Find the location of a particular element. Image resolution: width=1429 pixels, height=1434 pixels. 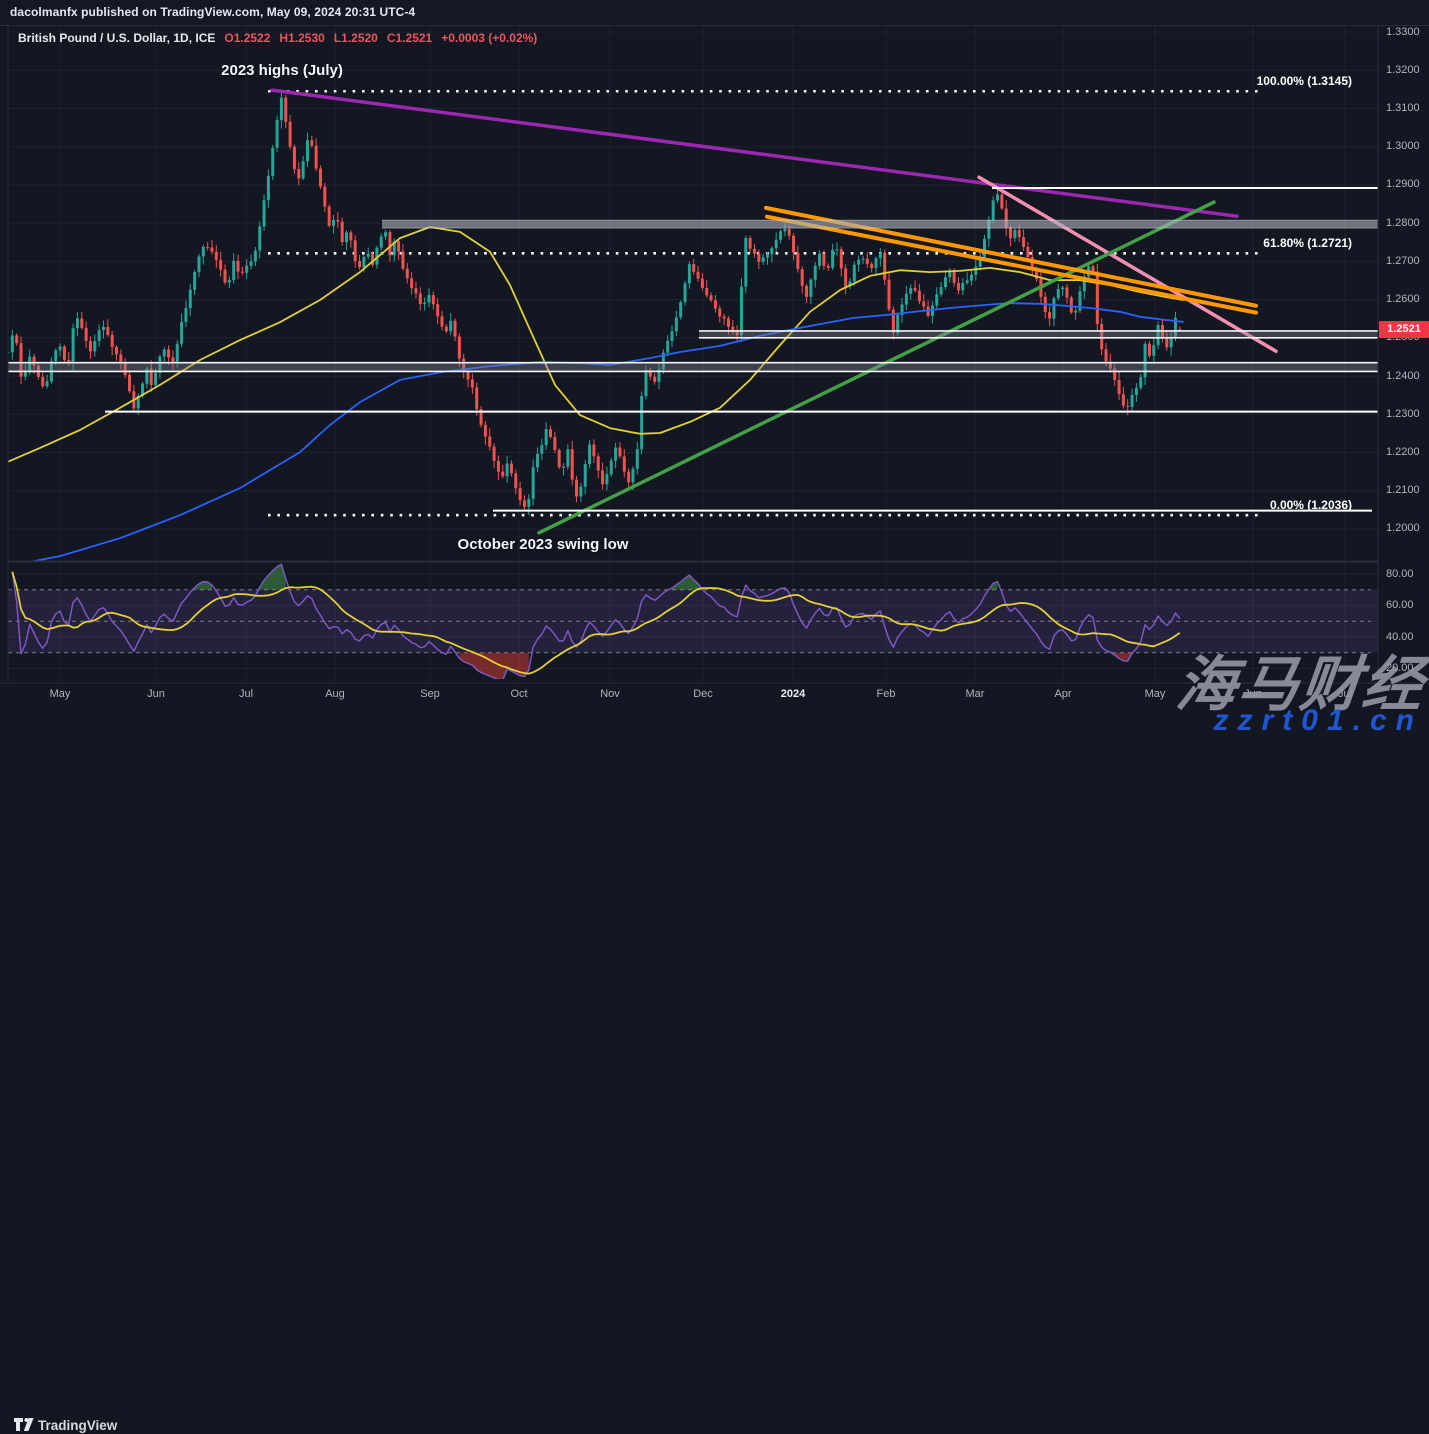

time-axis-label: Nov is located at coordinates (610, 694).